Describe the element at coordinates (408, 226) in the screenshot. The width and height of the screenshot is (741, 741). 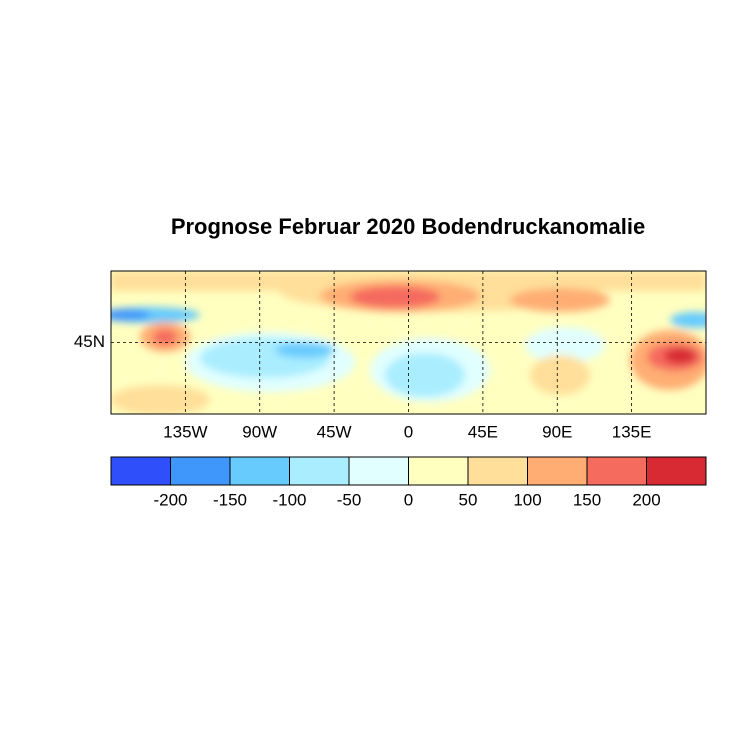
I see `map-title: Prognose Februar 2020 Bodendruckanomalie` at that location.